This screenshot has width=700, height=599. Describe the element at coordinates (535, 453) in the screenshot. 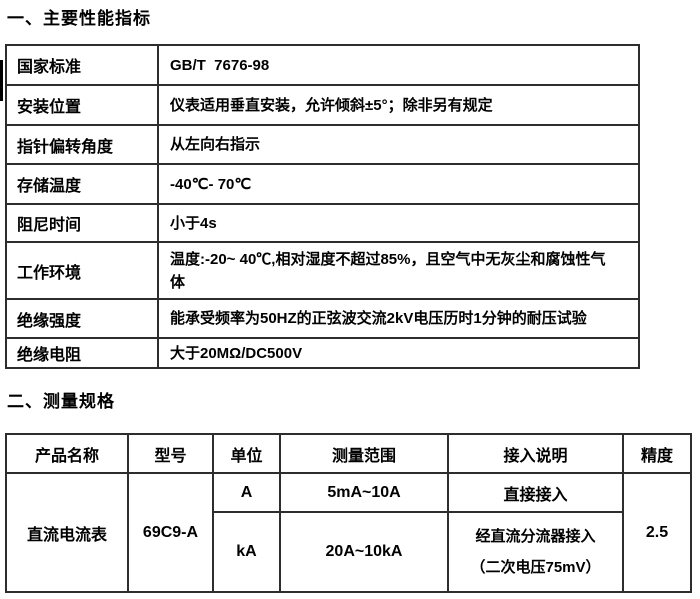

I see `header-connection: 接入说明` at that location.